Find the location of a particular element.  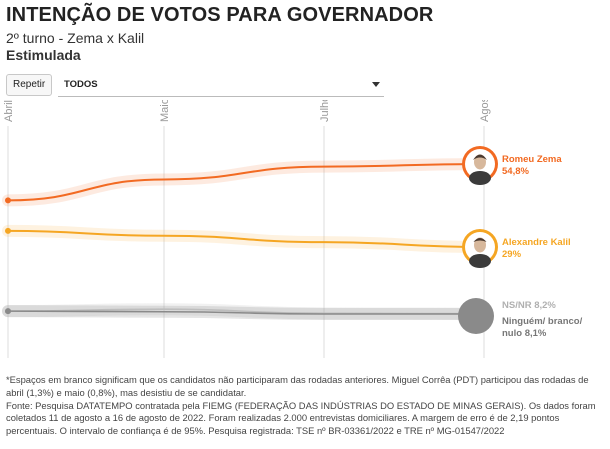

filter-select-value: TODOS is located at coordinates (81, 84).